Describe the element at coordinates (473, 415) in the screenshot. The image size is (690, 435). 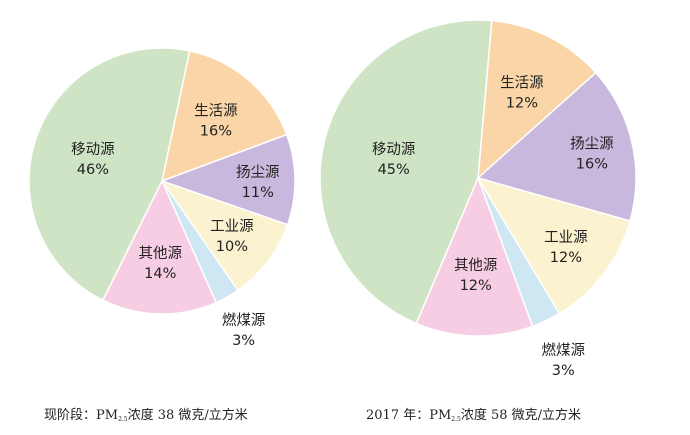
I see `caption-2017: 2017 年：PM2.5浓度 58 微克/立方米` at that location.